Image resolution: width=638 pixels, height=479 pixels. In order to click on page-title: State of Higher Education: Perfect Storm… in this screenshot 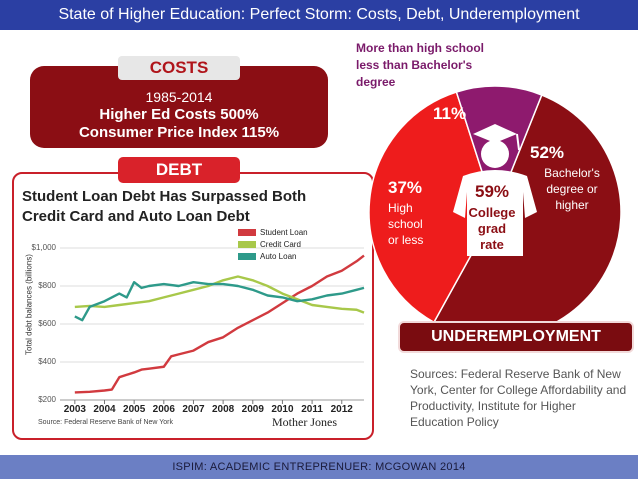, I will do `click(319, 15)`.